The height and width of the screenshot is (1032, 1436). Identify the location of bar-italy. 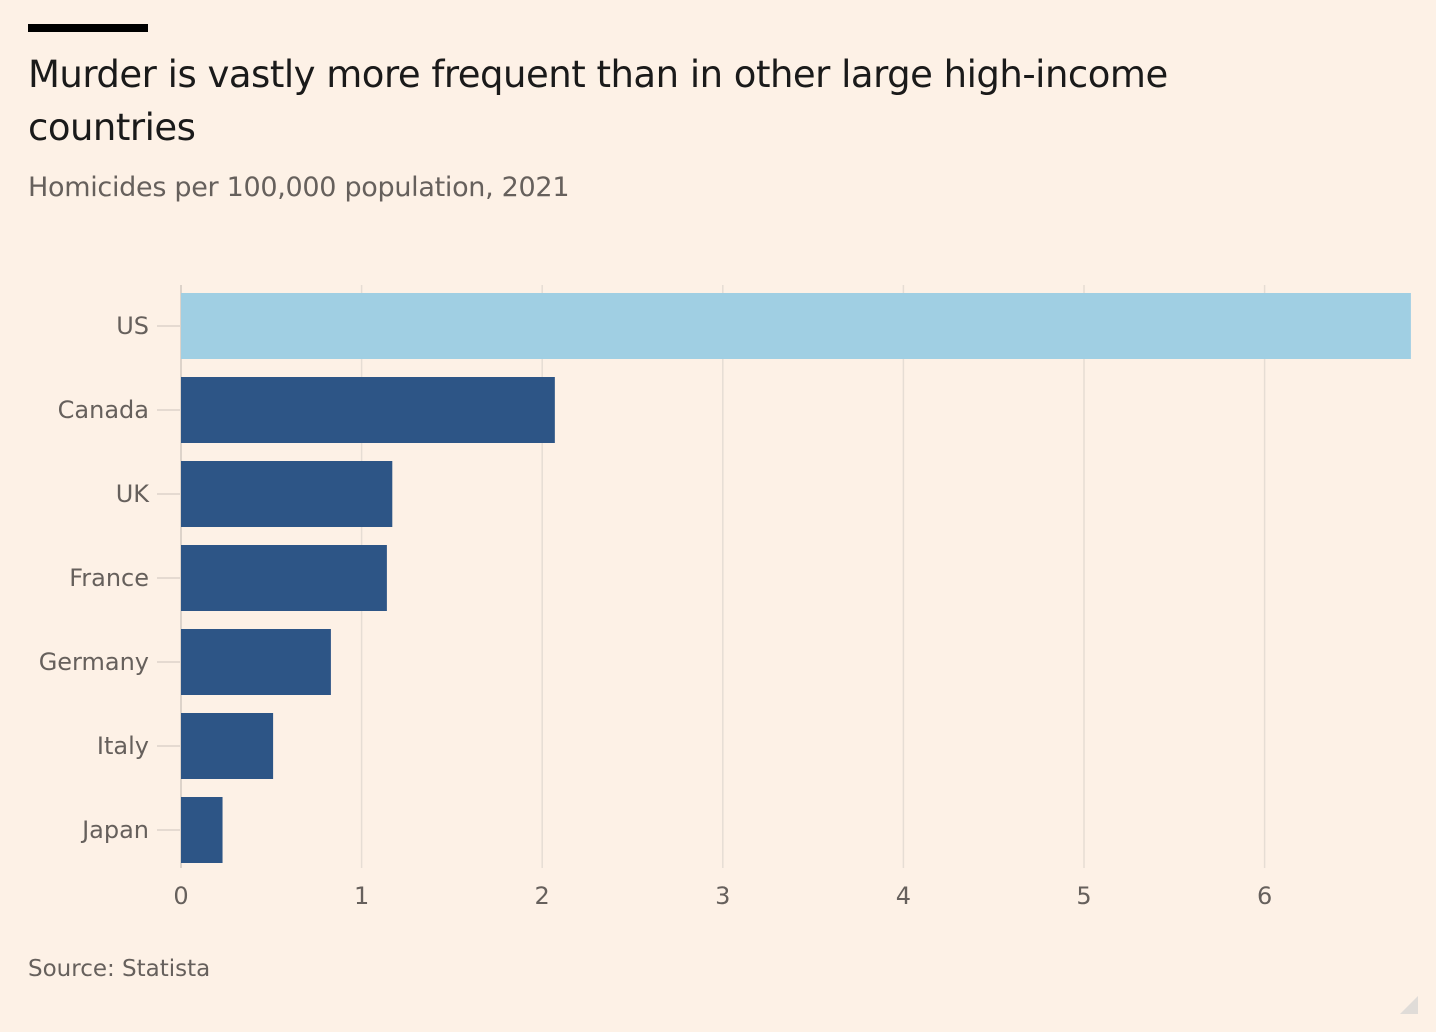
(227, 746).